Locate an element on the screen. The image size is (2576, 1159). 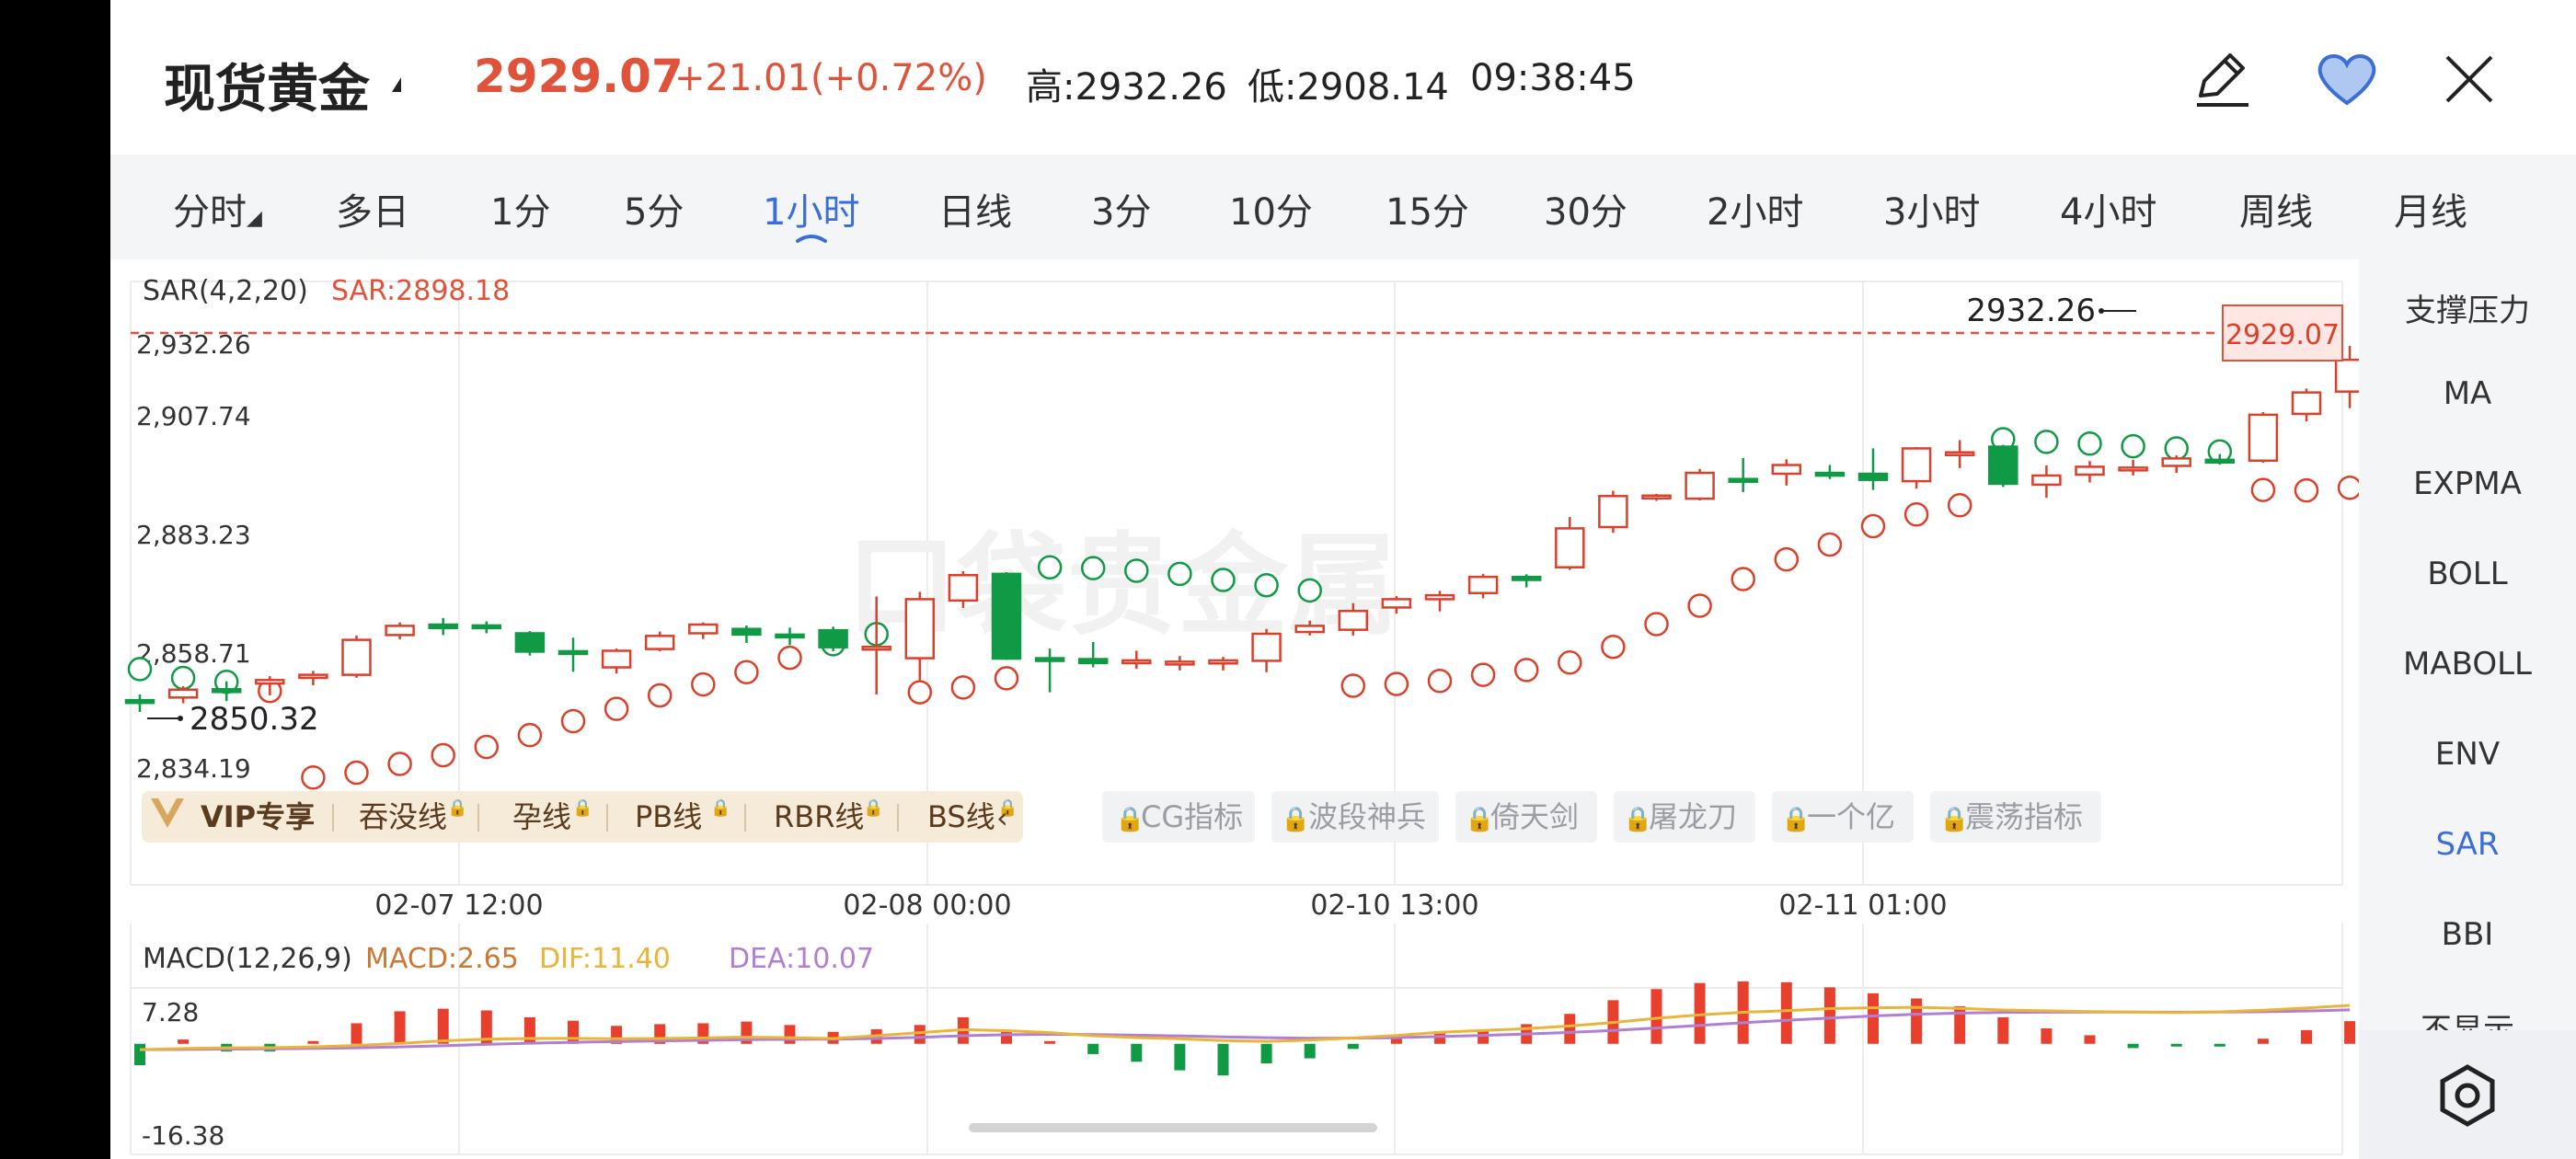
indicator-label: SAR(4,2,20) is located at coordinates (225, 291).